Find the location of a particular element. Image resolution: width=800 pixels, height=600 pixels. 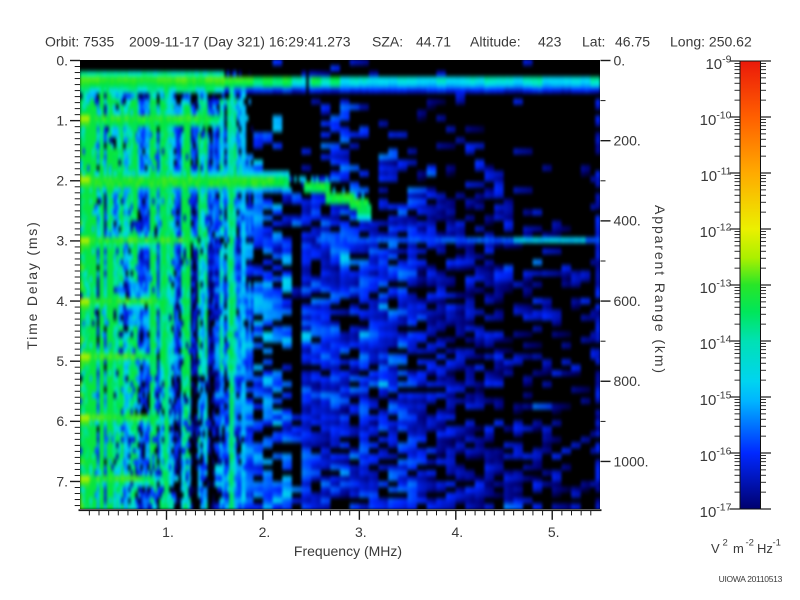

svg-text: 200. is located at coordinates (627, 140).